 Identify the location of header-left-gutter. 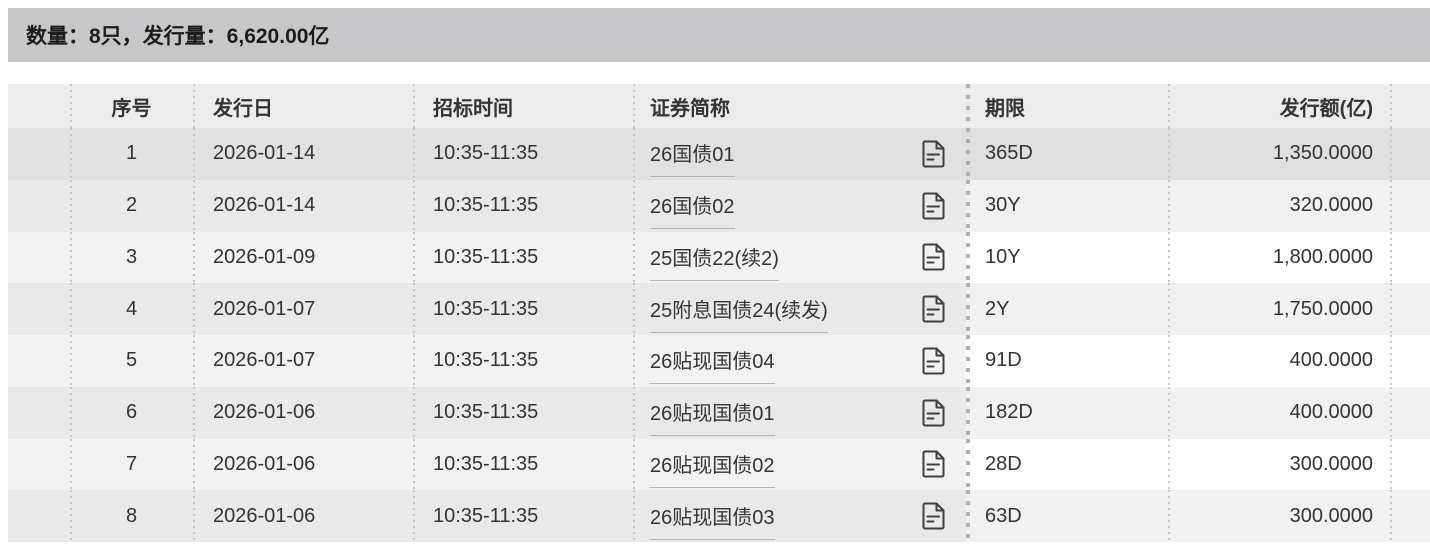
(39, 106).